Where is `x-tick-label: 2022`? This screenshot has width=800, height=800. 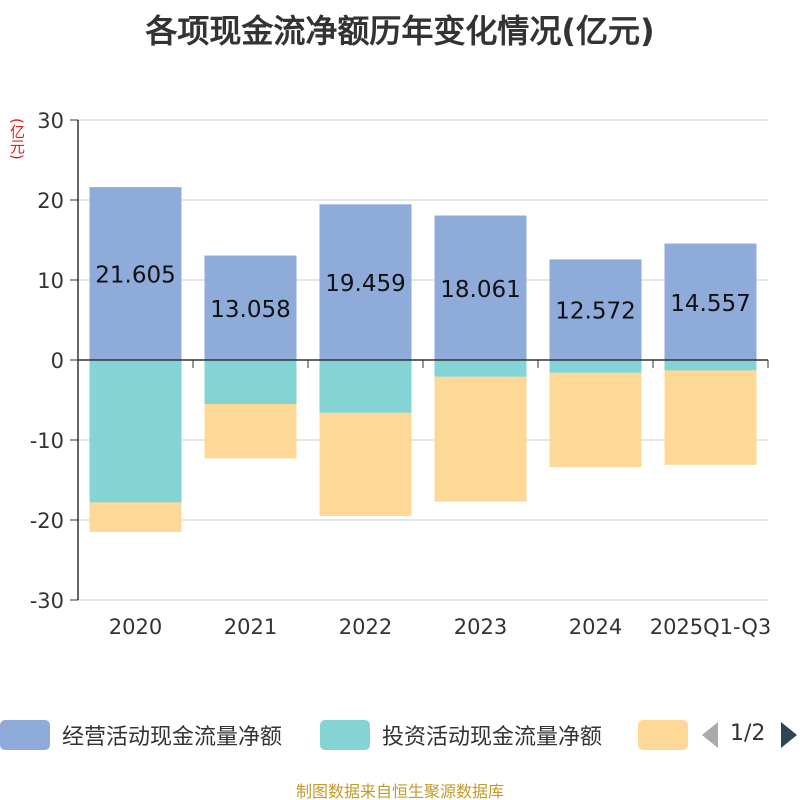
x-tick-label: 2022 is located at coordinates (365, 627).